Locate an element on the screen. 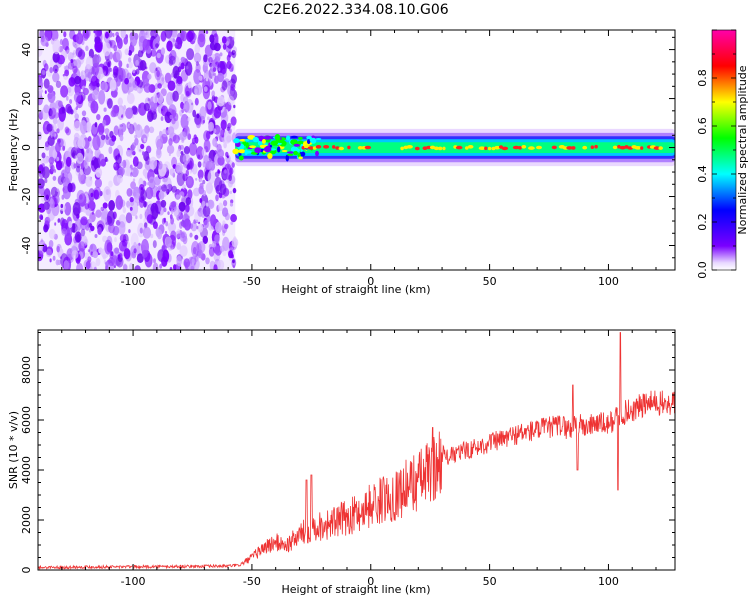  y-tick-label: 20 is located at coordinates (26, 99).